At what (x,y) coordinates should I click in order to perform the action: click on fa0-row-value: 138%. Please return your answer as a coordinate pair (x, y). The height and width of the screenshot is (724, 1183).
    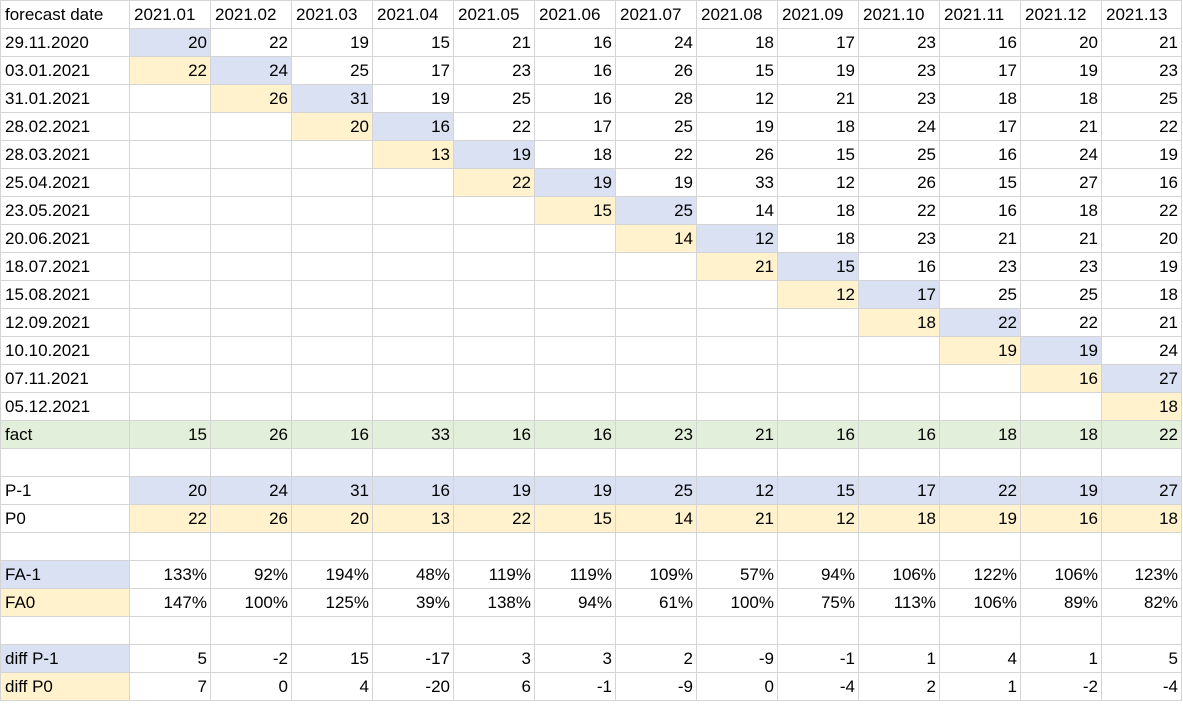
    Looking at the image, I should click on (494, 602).